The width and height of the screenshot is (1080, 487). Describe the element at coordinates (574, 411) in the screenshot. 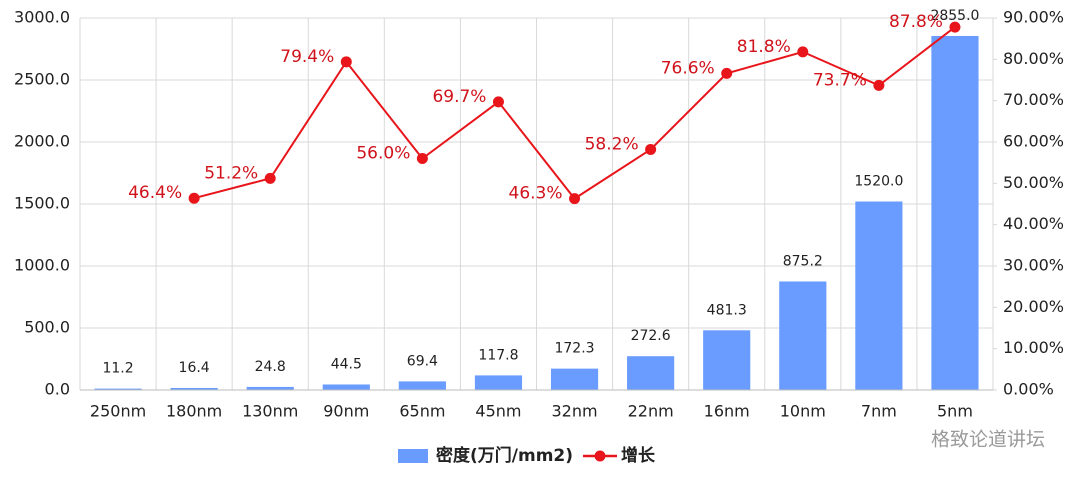

I see `x-tick-label: 32nm` at that location.